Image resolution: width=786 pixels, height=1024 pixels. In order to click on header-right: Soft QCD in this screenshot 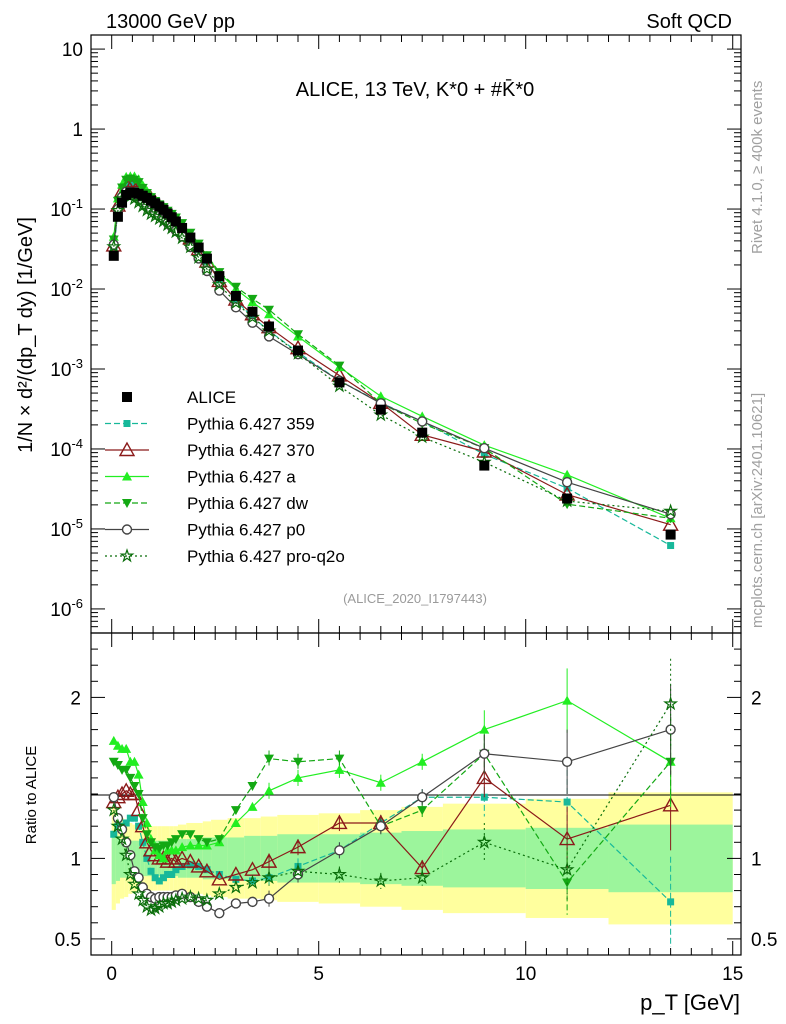, I will do `click(689, 22)`.